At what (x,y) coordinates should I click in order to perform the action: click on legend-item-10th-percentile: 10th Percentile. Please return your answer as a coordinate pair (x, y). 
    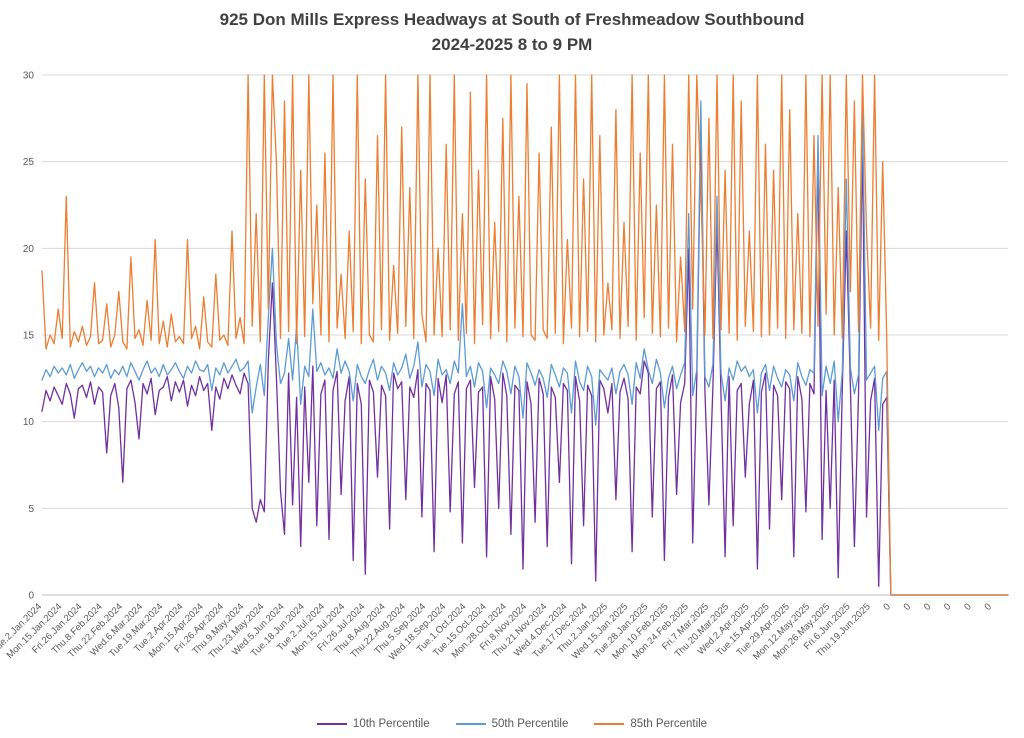
    Looking at the image, I should click on (373, 724).